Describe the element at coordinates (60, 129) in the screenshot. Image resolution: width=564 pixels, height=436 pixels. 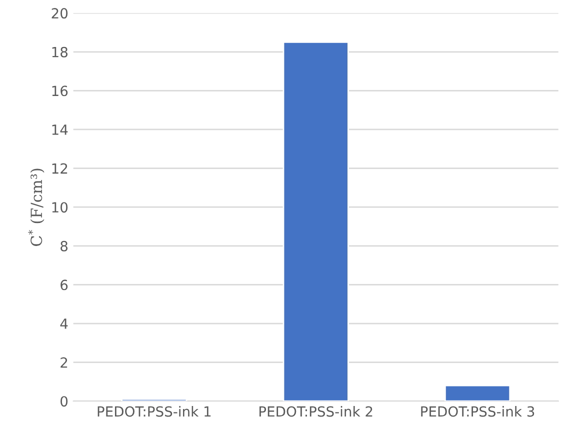
I see `y-tick-label: 14` at that location.